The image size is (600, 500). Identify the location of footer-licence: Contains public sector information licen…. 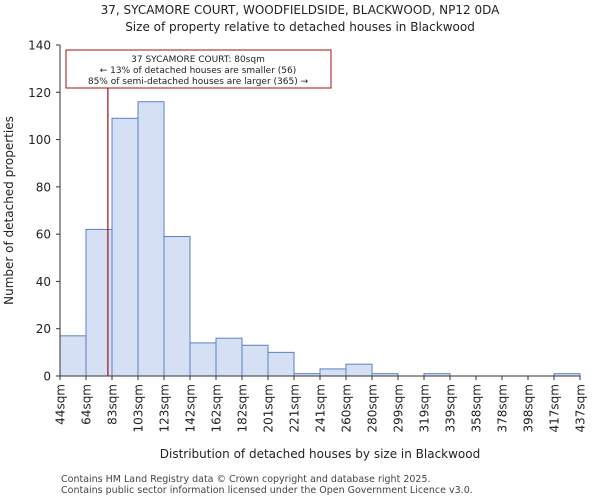
(267, 490).